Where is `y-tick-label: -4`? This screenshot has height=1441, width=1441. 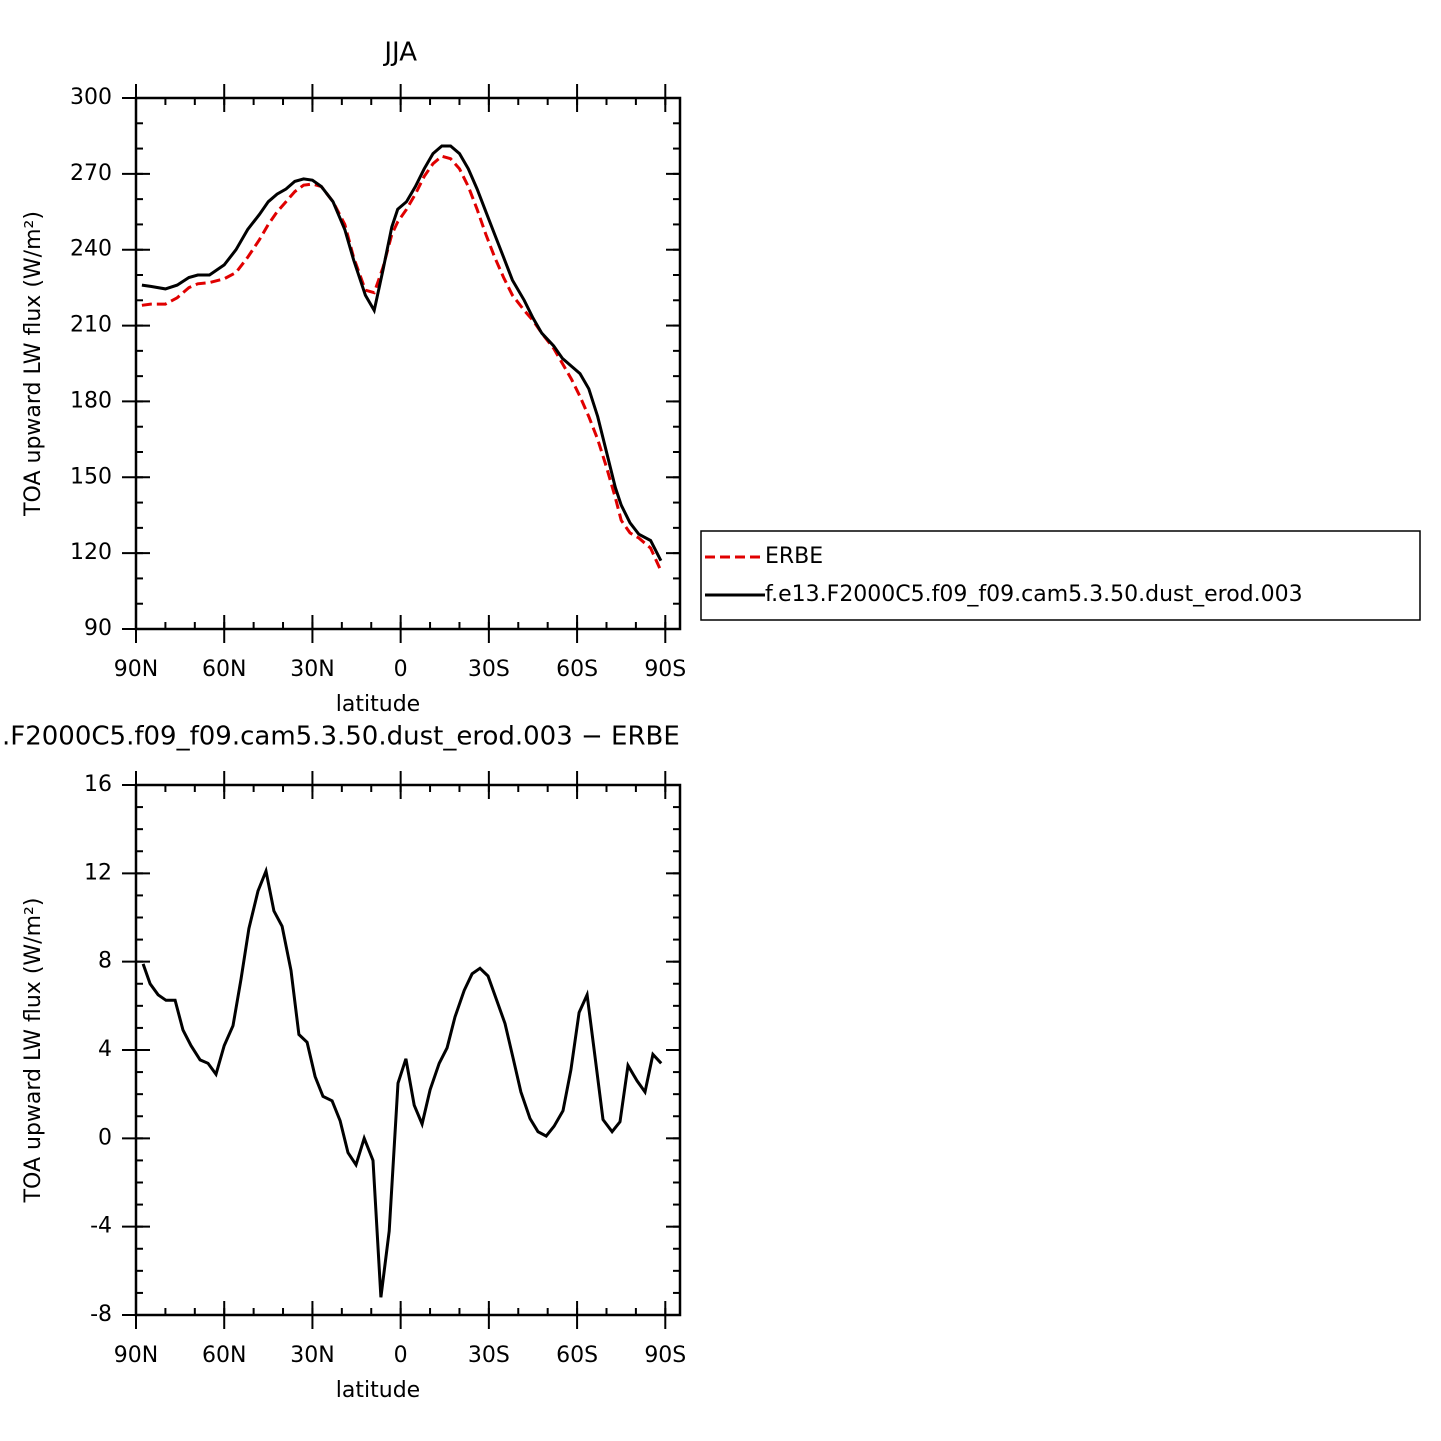
y-tick-label: -4 is located at coordinates (101, 1226).